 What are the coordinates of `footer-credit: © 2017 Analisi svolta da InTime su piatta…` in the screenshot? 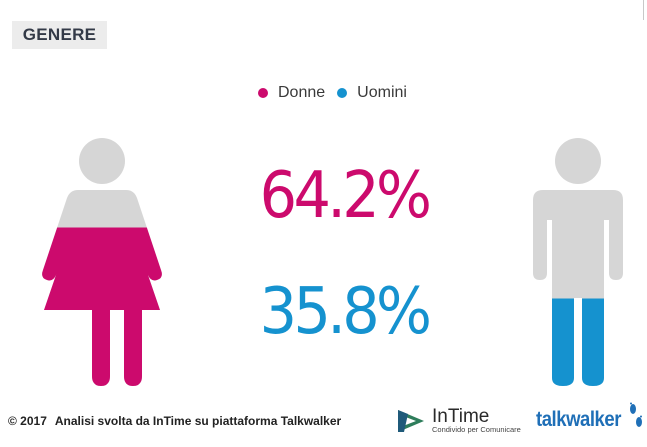 It's located at (174, 421).